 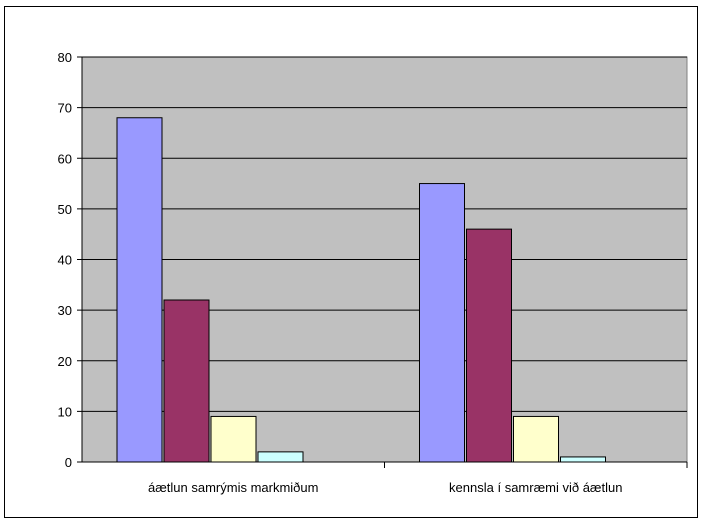 What do you see at coordinates (65, 158) in the screenshot?
I see `y-tick-label: 60` at bounding box center [65, 158].